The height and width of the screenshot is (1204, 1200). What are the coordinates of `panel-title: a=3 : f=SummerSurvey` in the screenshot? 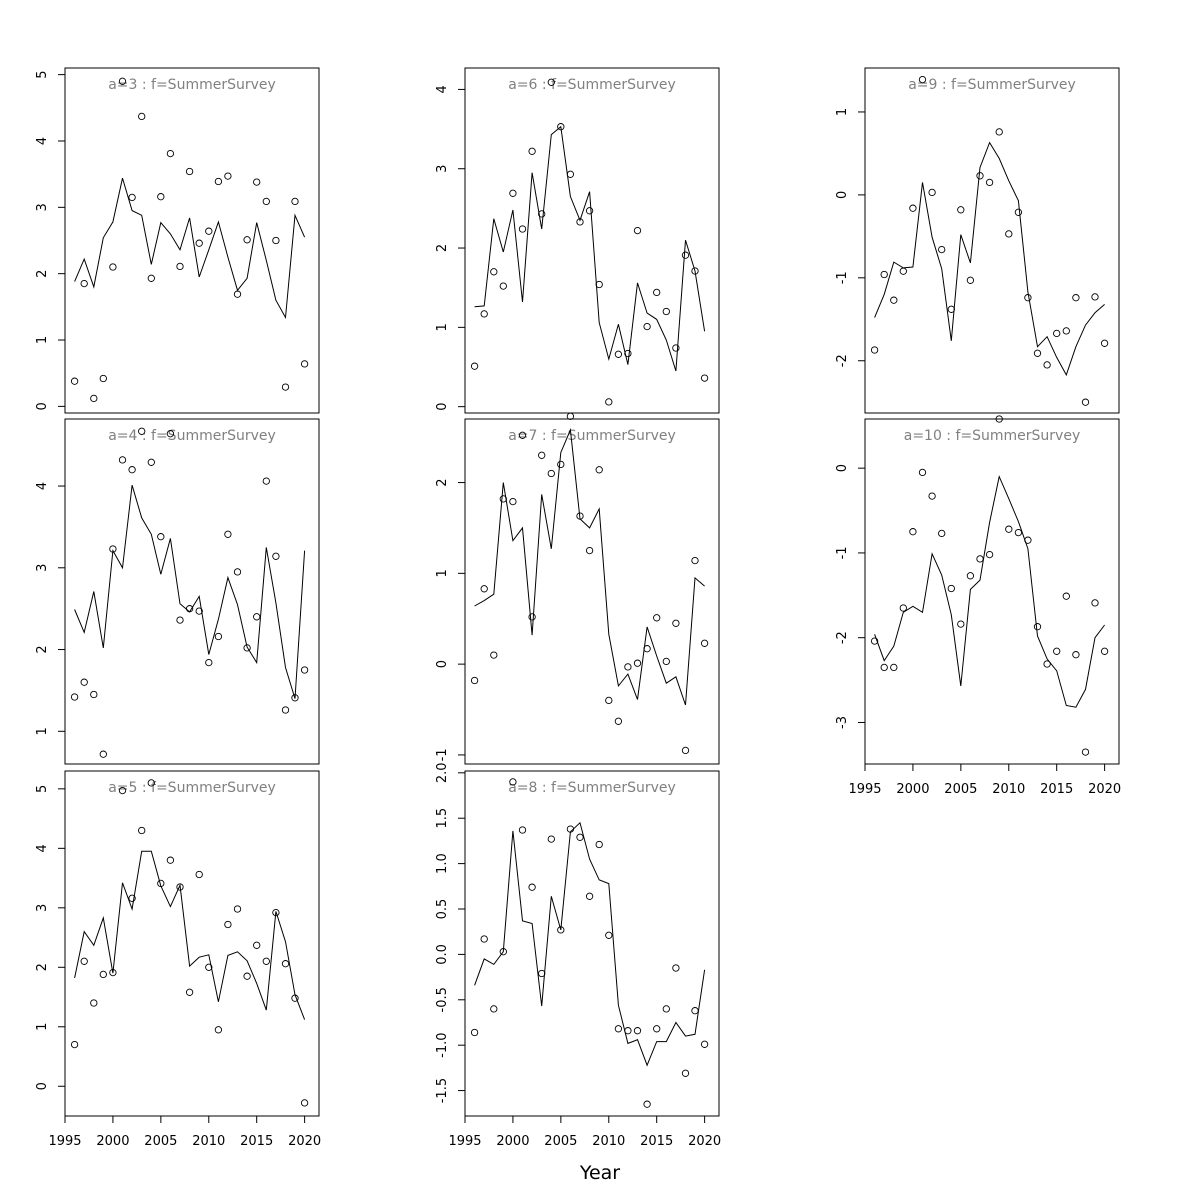 It's located at (192, 85).